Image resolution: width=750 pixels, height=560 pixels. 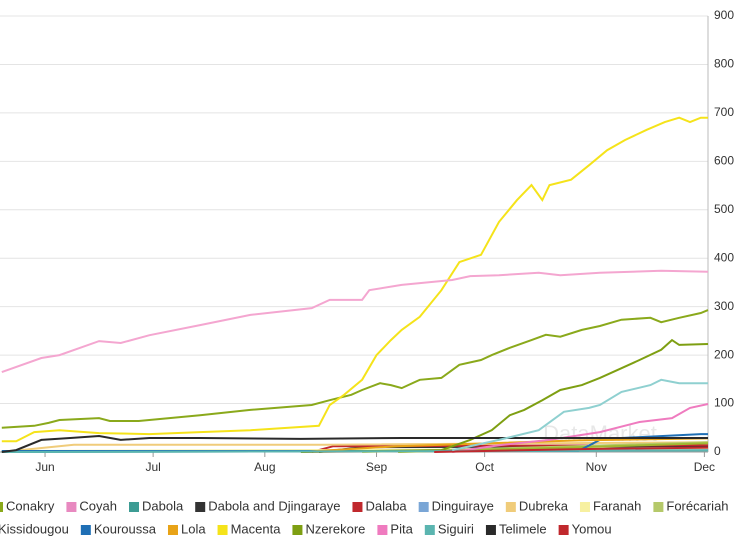 I want to click on legend-label: Forécariah, so click(x=697, y=505).